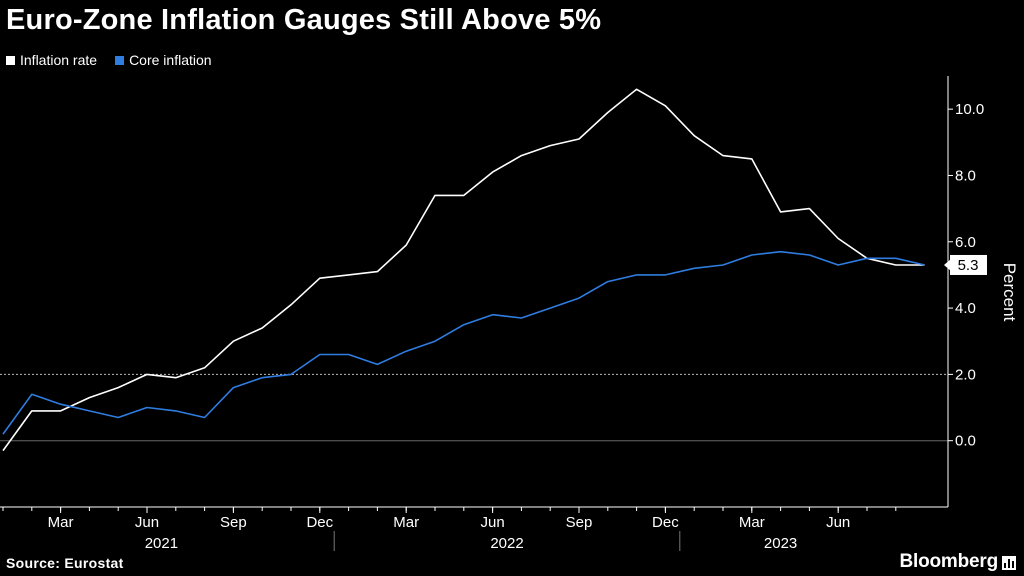 The width and height of the screenshot is (1024, 576). I want to click on grid-layer, so click(474, 407).